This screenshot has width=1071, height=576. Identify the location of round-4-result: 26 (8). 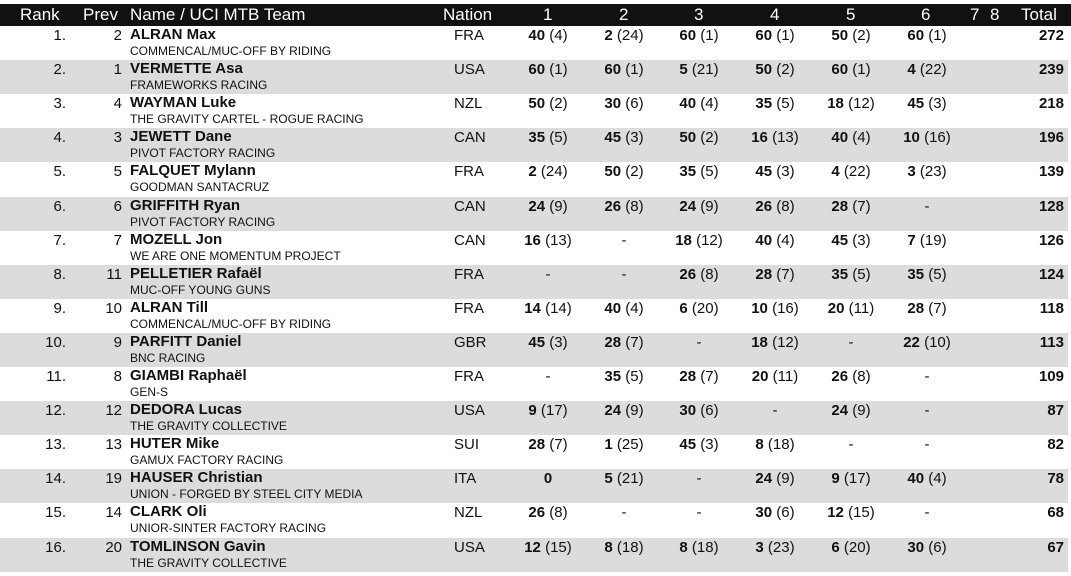
(775, 206).